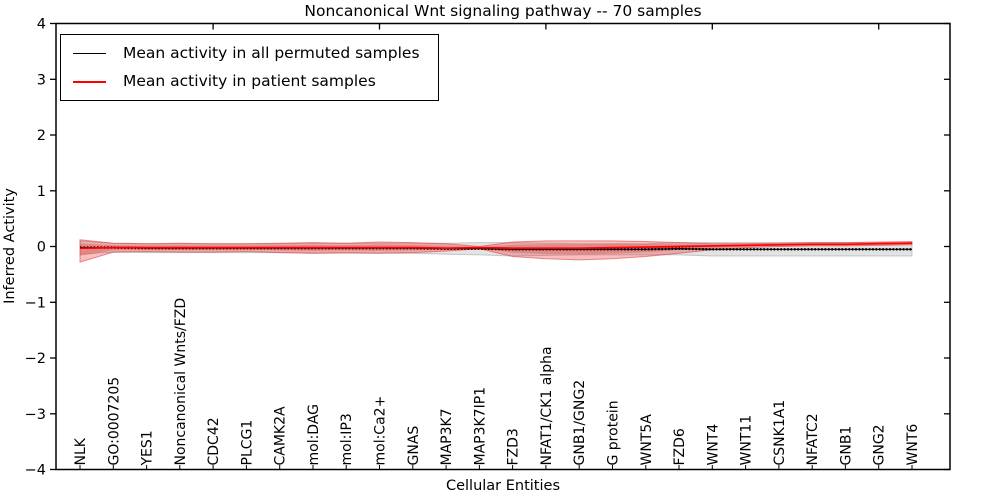 The height and width of the screenshot is (500, 1000). I want to click on x-tick-label: MAP3K7, so click(447, 436).